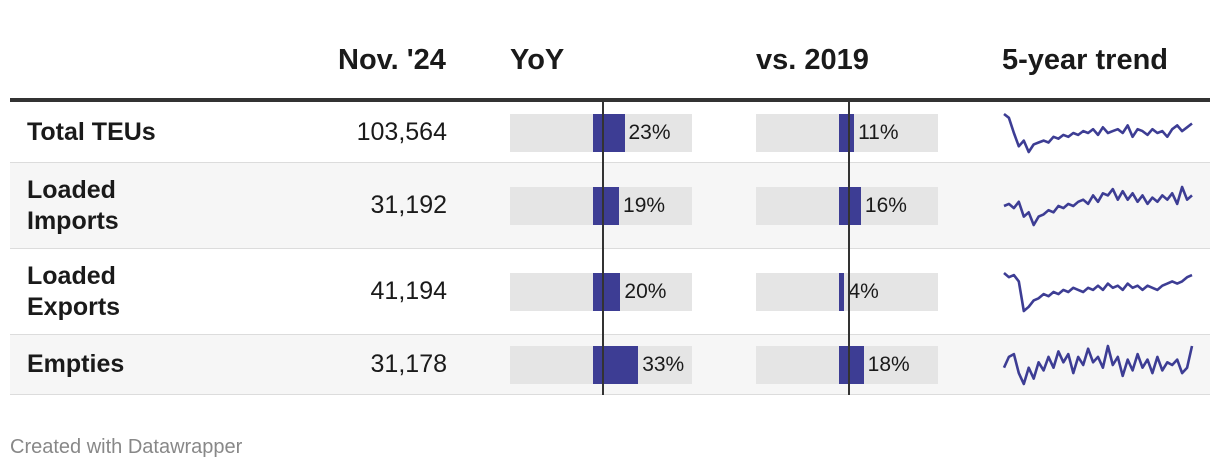 This screenshot has width=1220, height=472. What do you see at coordinates (888, 364) in the screenshot?
I see `vs2019-data-label: 18%` at bounding box center [888, 364].